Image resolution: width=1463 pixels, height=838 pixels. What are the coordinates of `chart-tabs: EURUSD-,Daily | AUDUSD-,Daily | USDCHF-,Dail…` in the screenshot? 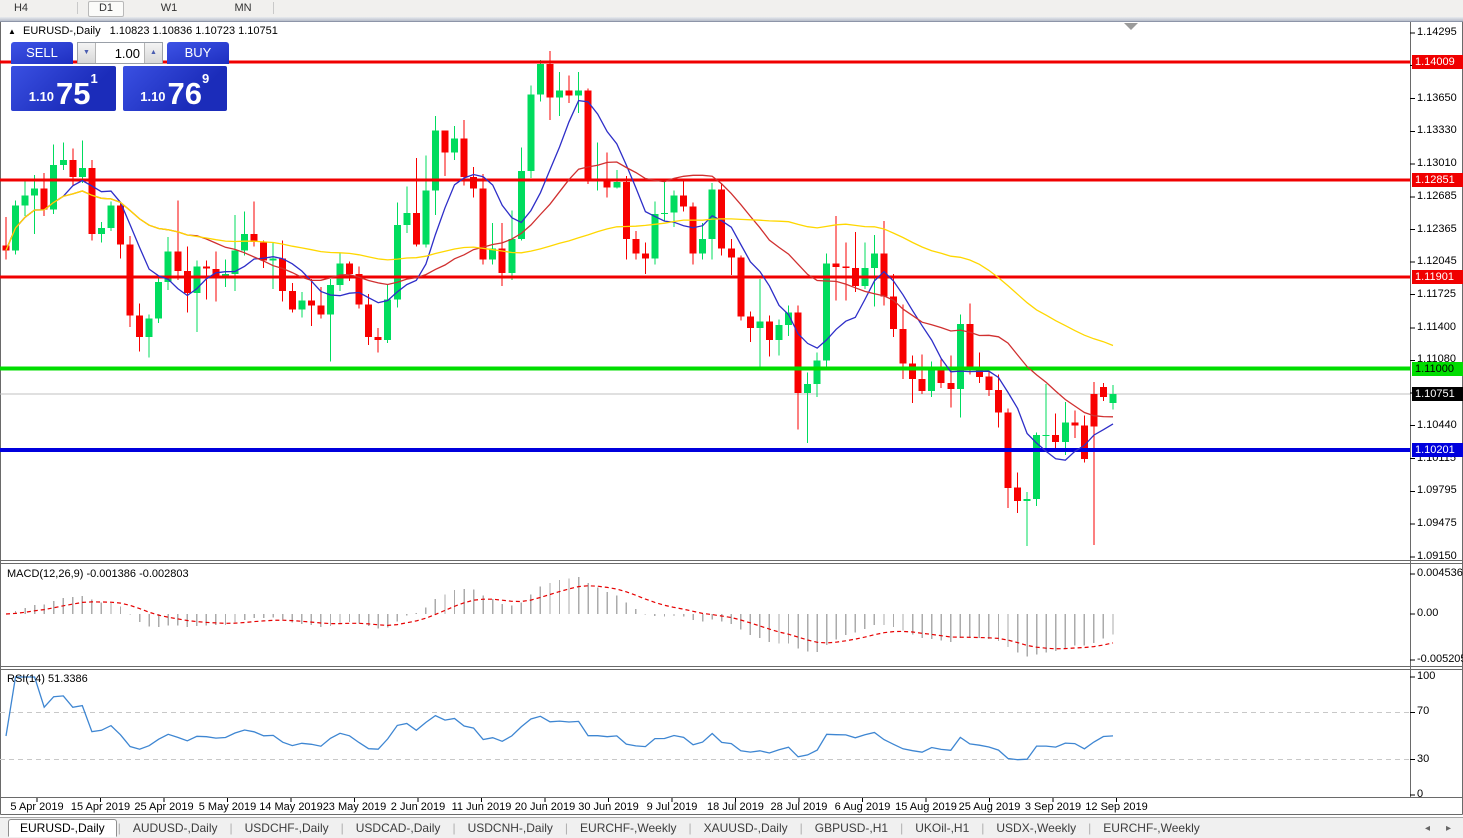 It's located at (609, 828).